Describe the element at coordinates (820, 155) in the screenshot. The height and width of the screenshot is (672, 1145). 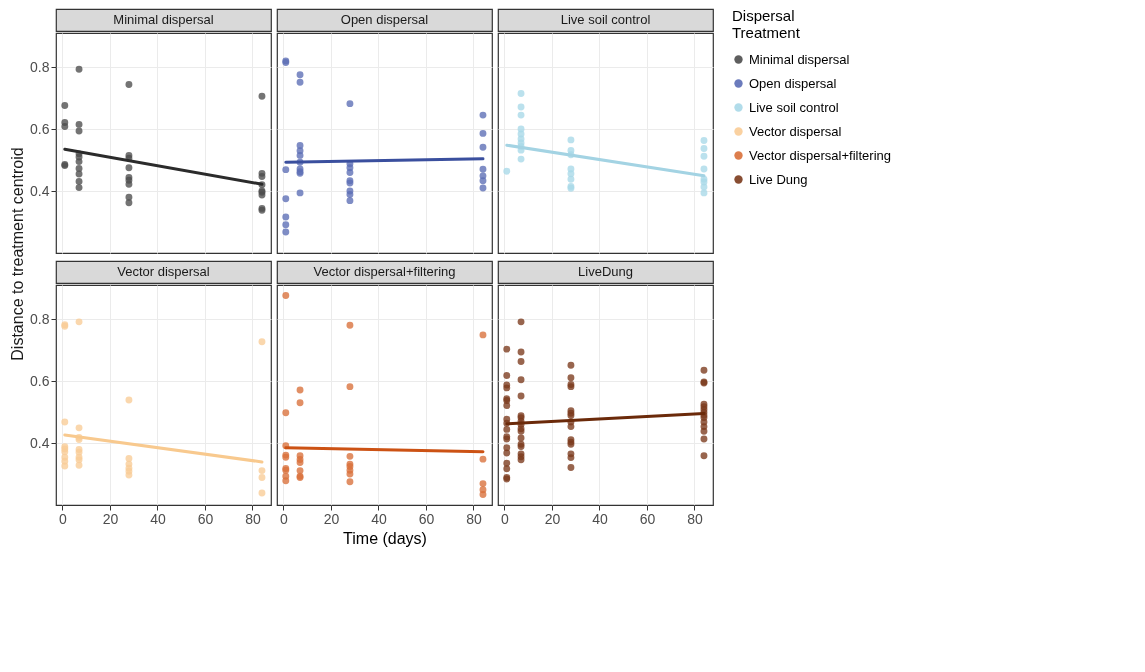
I see `legend-label: Vector dispersal+filtering` at that location.